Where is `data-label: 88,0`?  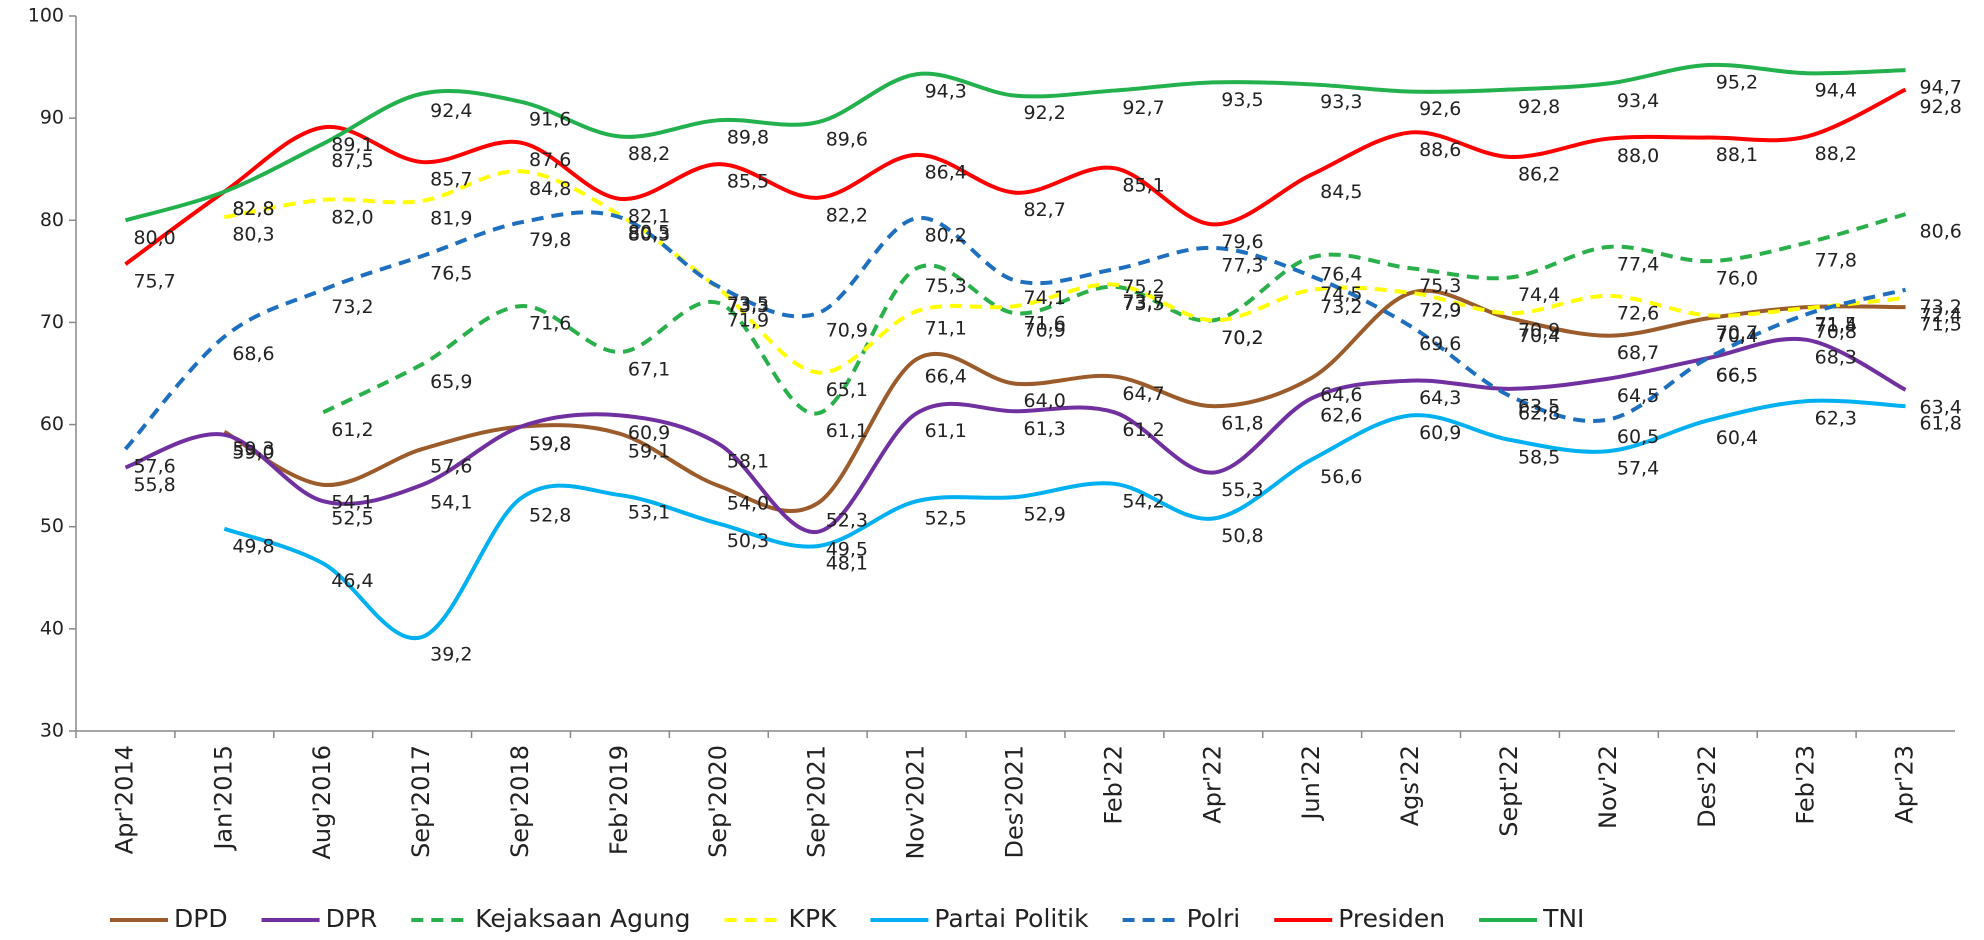 data-label: 88,0 is located at coordinates (1638, 156).